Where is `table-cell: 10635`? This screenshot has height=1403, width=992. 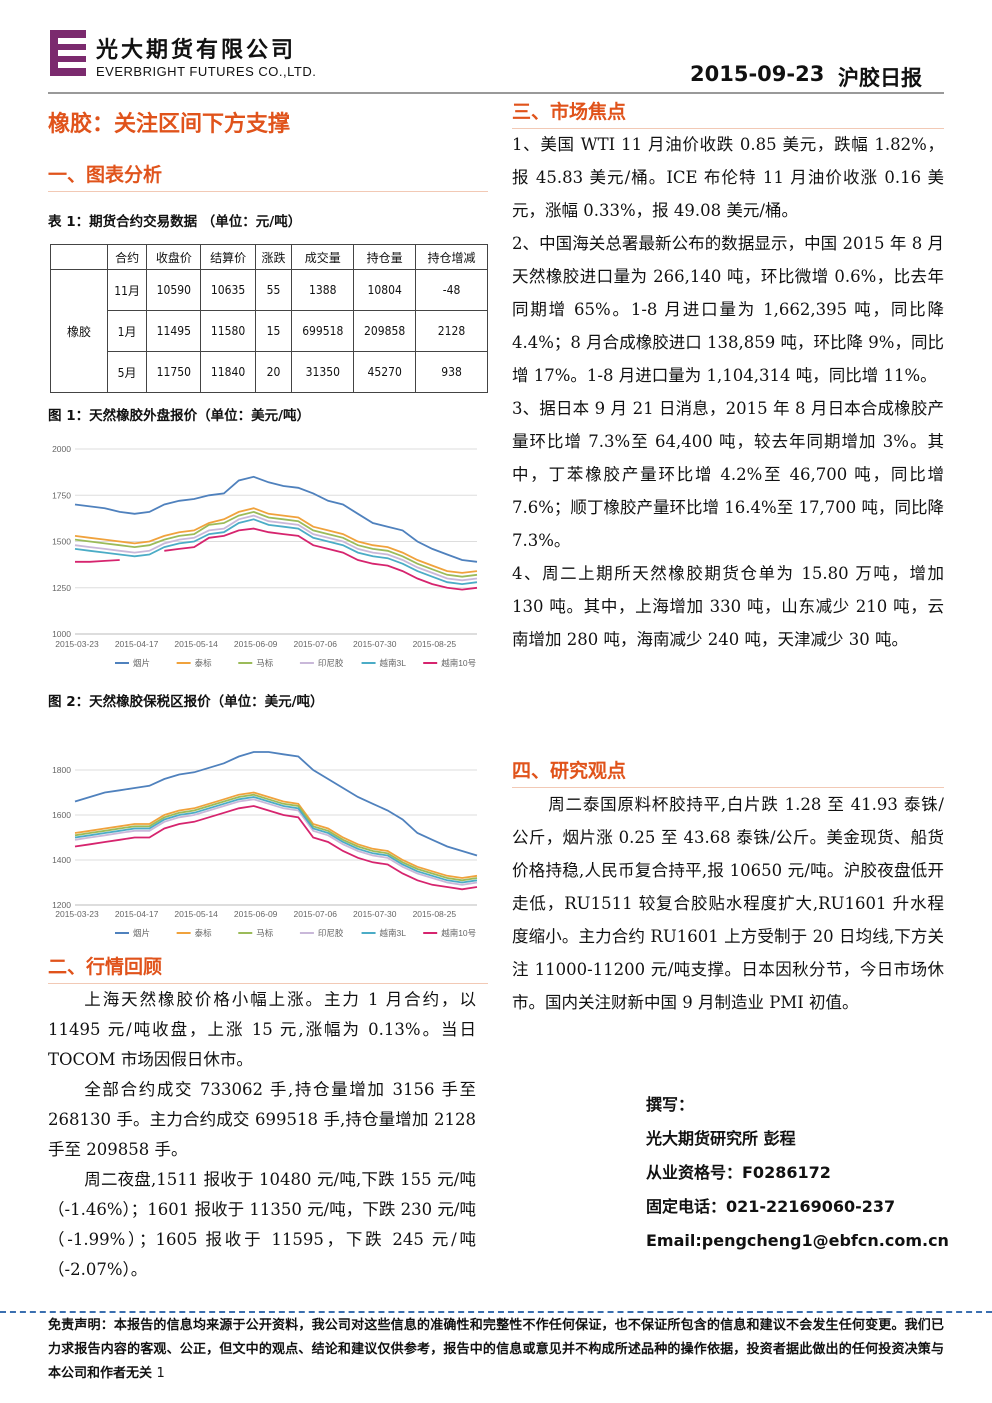 table-cell: 10635 is located at coordinates (228, 290).